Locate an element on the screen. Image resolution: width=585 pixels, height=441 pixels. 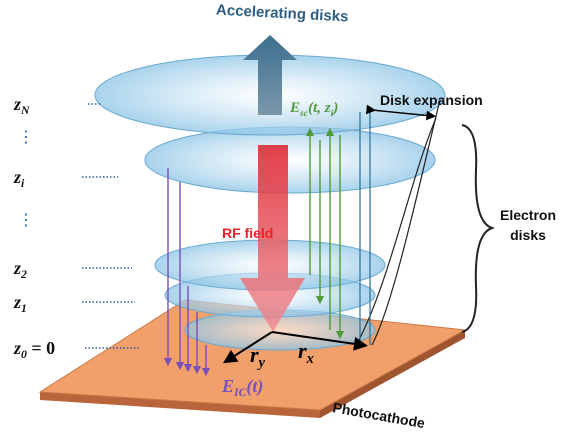
z-label: z2 is located at coordinates (20, 269).